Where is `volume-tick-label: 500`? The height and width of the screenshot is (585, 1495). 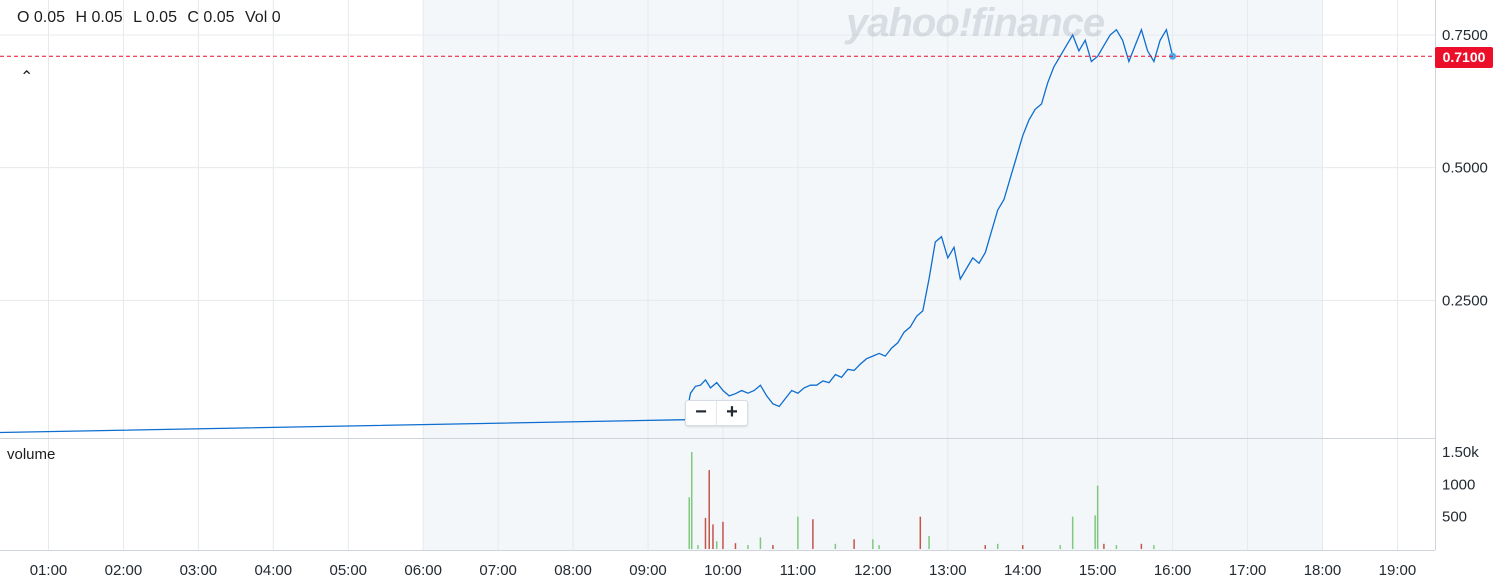
volume-tick-label: 500 is located at coordinates (1454, 517).